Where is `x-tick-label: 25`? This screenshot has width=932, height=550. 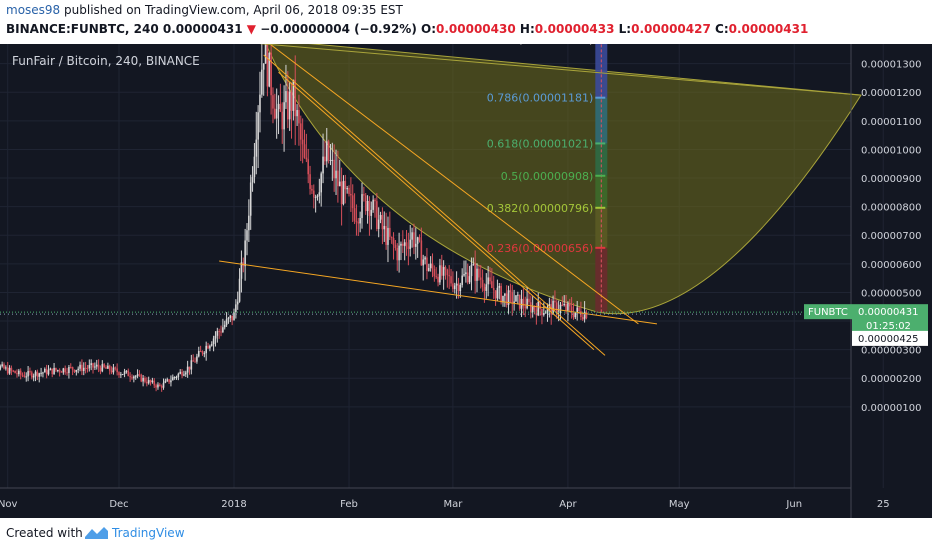
x-tick-label: 25 is located at coordinates (883, 504).